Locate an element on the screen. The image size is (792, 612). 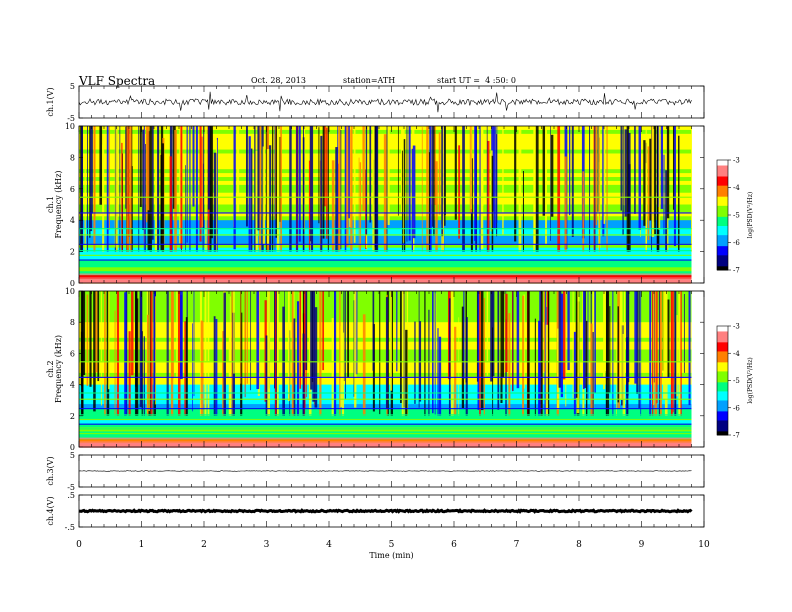
y-axis-label: Frequency (kHz) is located at coordinates (58, 369).